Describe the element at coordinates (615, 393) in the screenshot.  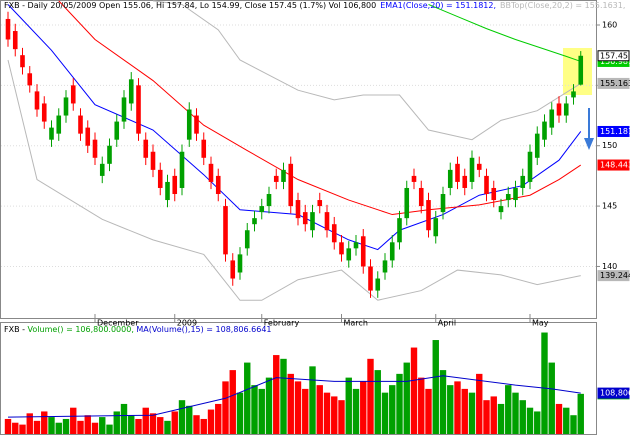
I see `last-ma-label: 108,806` at that location.